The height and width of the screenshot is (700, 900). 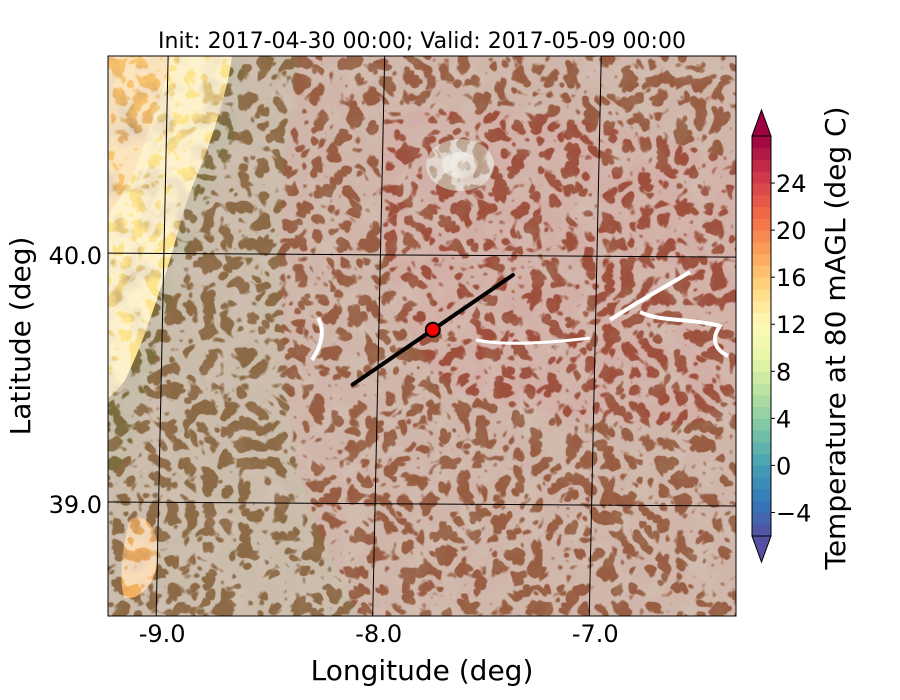 What do you see at coordinates (668, 314) in the screenshot?
I see `river-east` at bounding box center [668, 314].